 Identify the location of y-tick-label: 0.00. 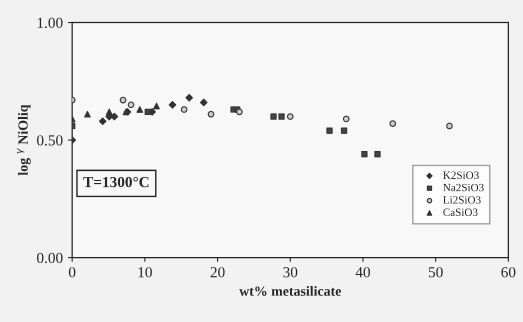
(49, 258).